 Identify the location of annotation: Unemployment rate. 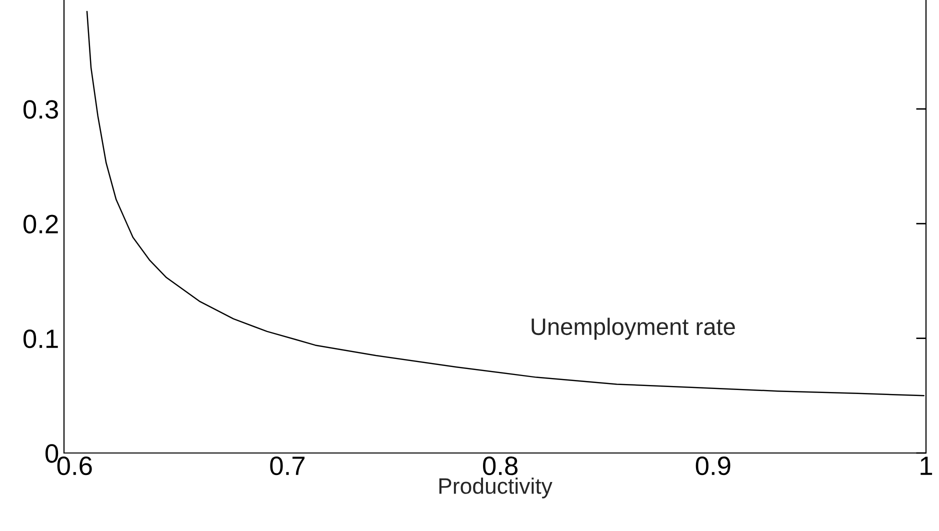
(633, 329).